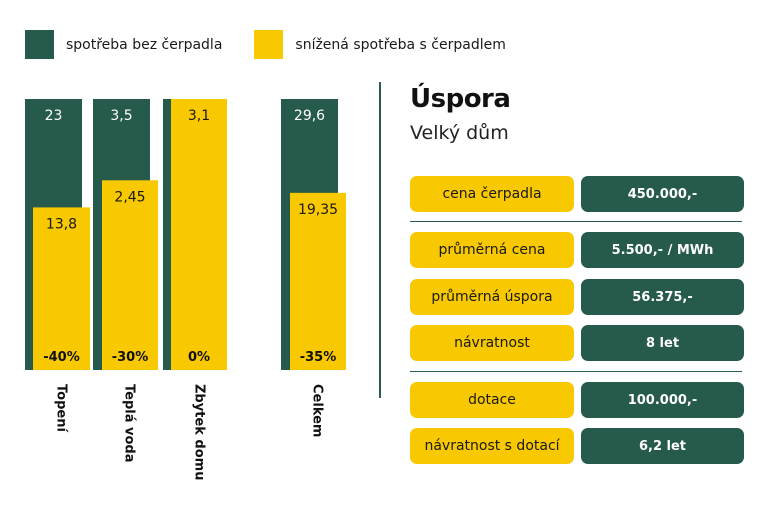 This screenshot has height=512, width=767. Describe the element at coordinates (61, 357) in the screenshot. I see `reduction-label: -40%` at that location.